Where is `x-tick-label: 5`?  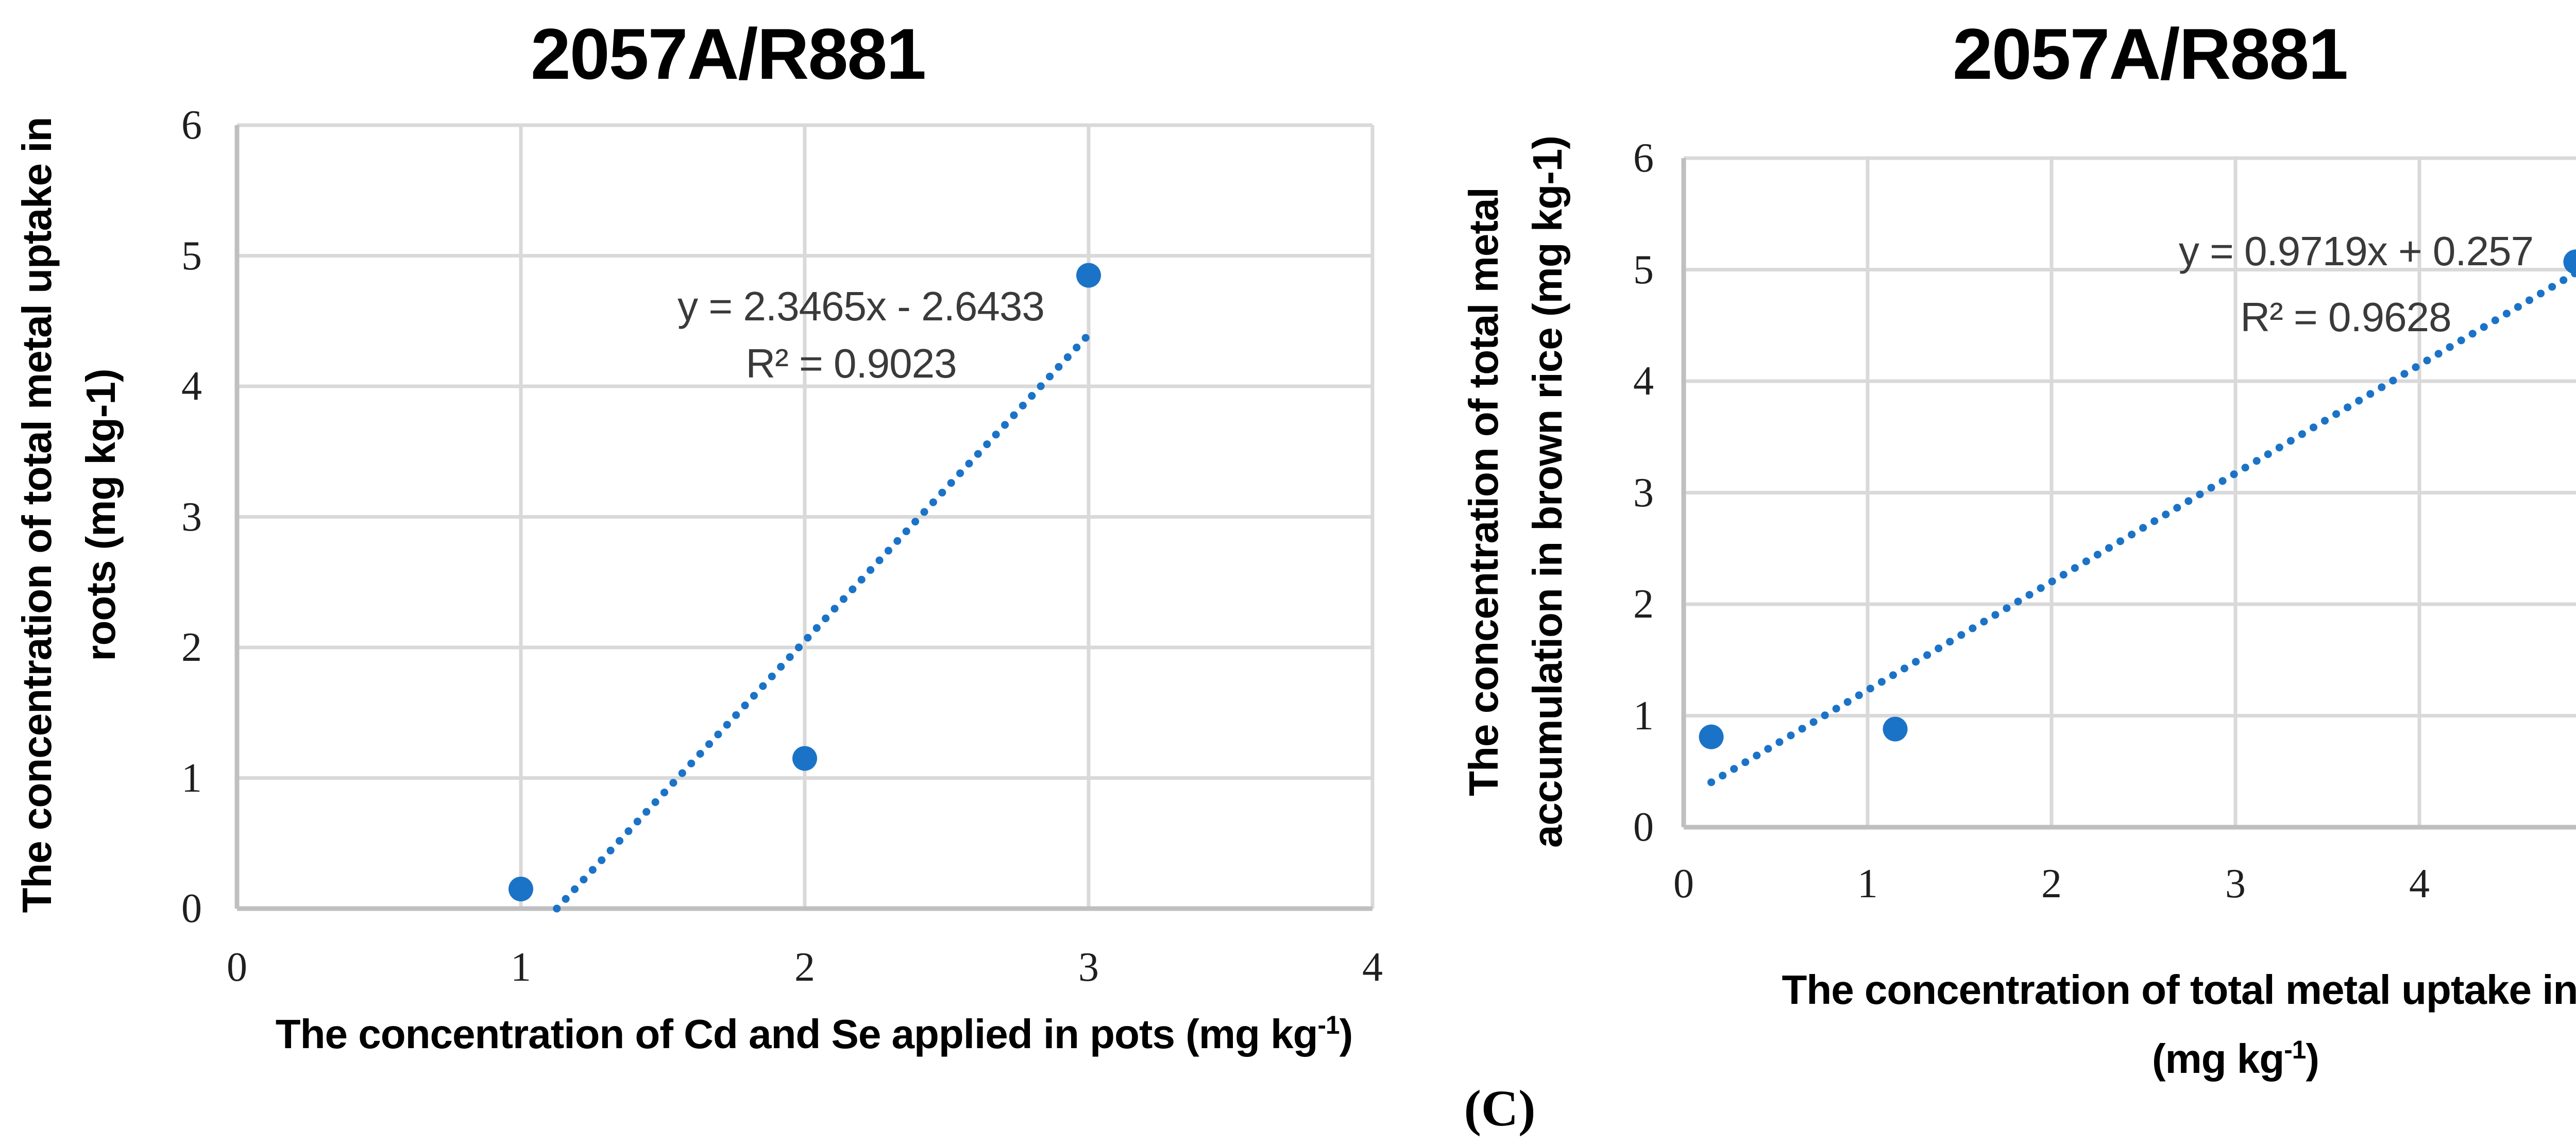 x-tick-label: 5 is located at coordinates (2569, 884).